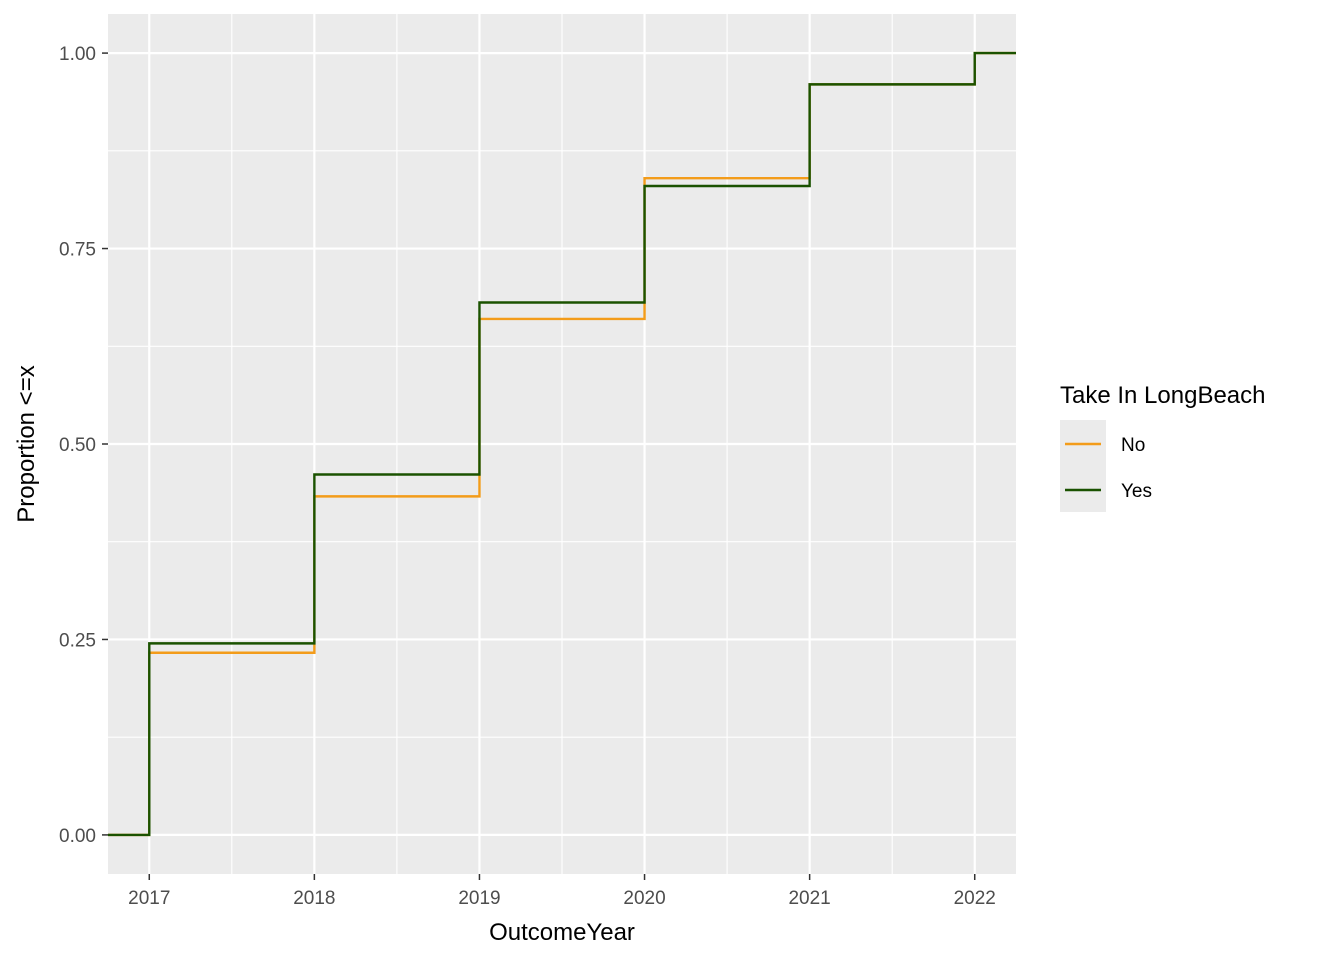  What do you see at coordinates (149, 898) in the screenshot?
I see `x-tick-label: 2017` at bounding box center [149, 898].